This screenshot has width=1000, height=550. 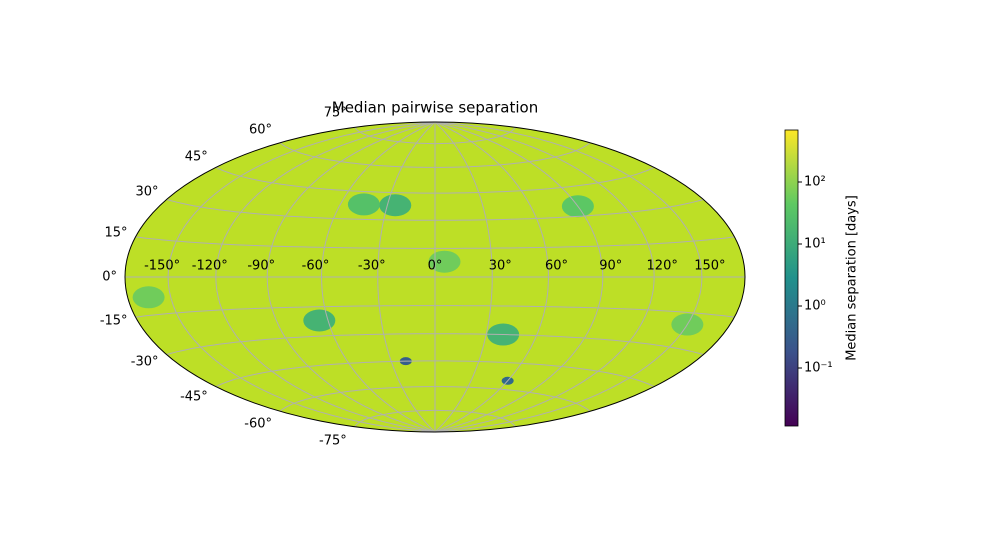 I want to click on y-tick-label: 30°, so click(x=146, y=192).